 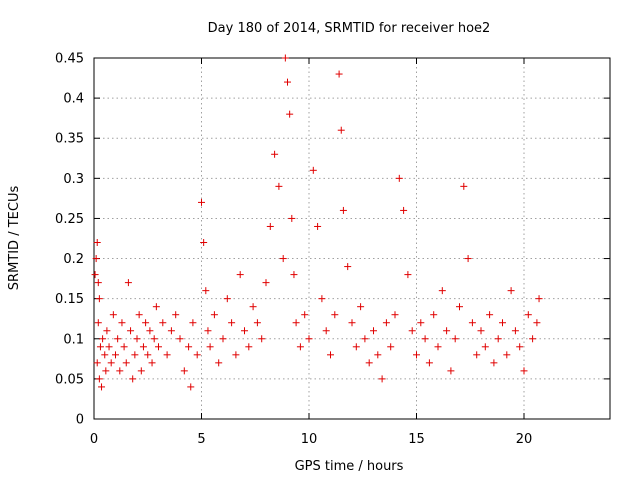 What do you see at coordinates (69, 139) in the screenshot?
I see `y-tick-label: 0.35` at bounding box center [69, 139].